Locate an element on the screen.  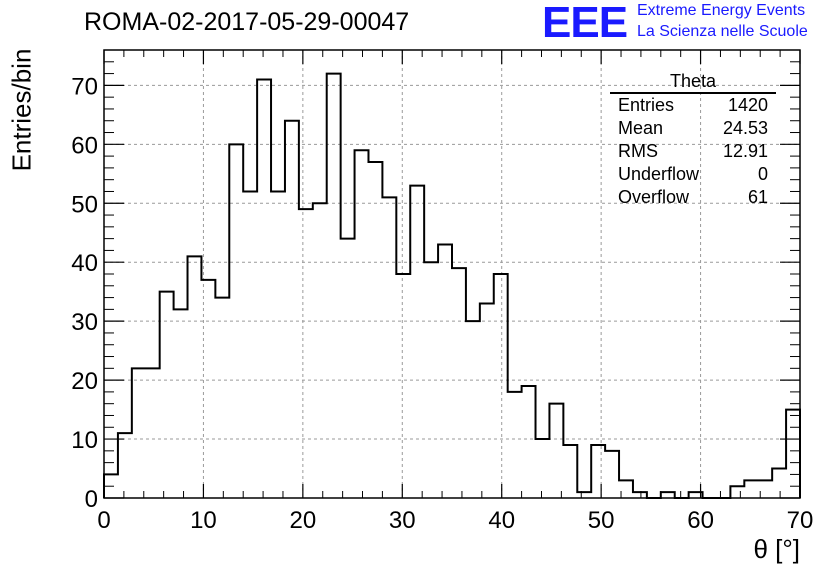
stats-value: 12.91 is located at coordinates (745, 151).